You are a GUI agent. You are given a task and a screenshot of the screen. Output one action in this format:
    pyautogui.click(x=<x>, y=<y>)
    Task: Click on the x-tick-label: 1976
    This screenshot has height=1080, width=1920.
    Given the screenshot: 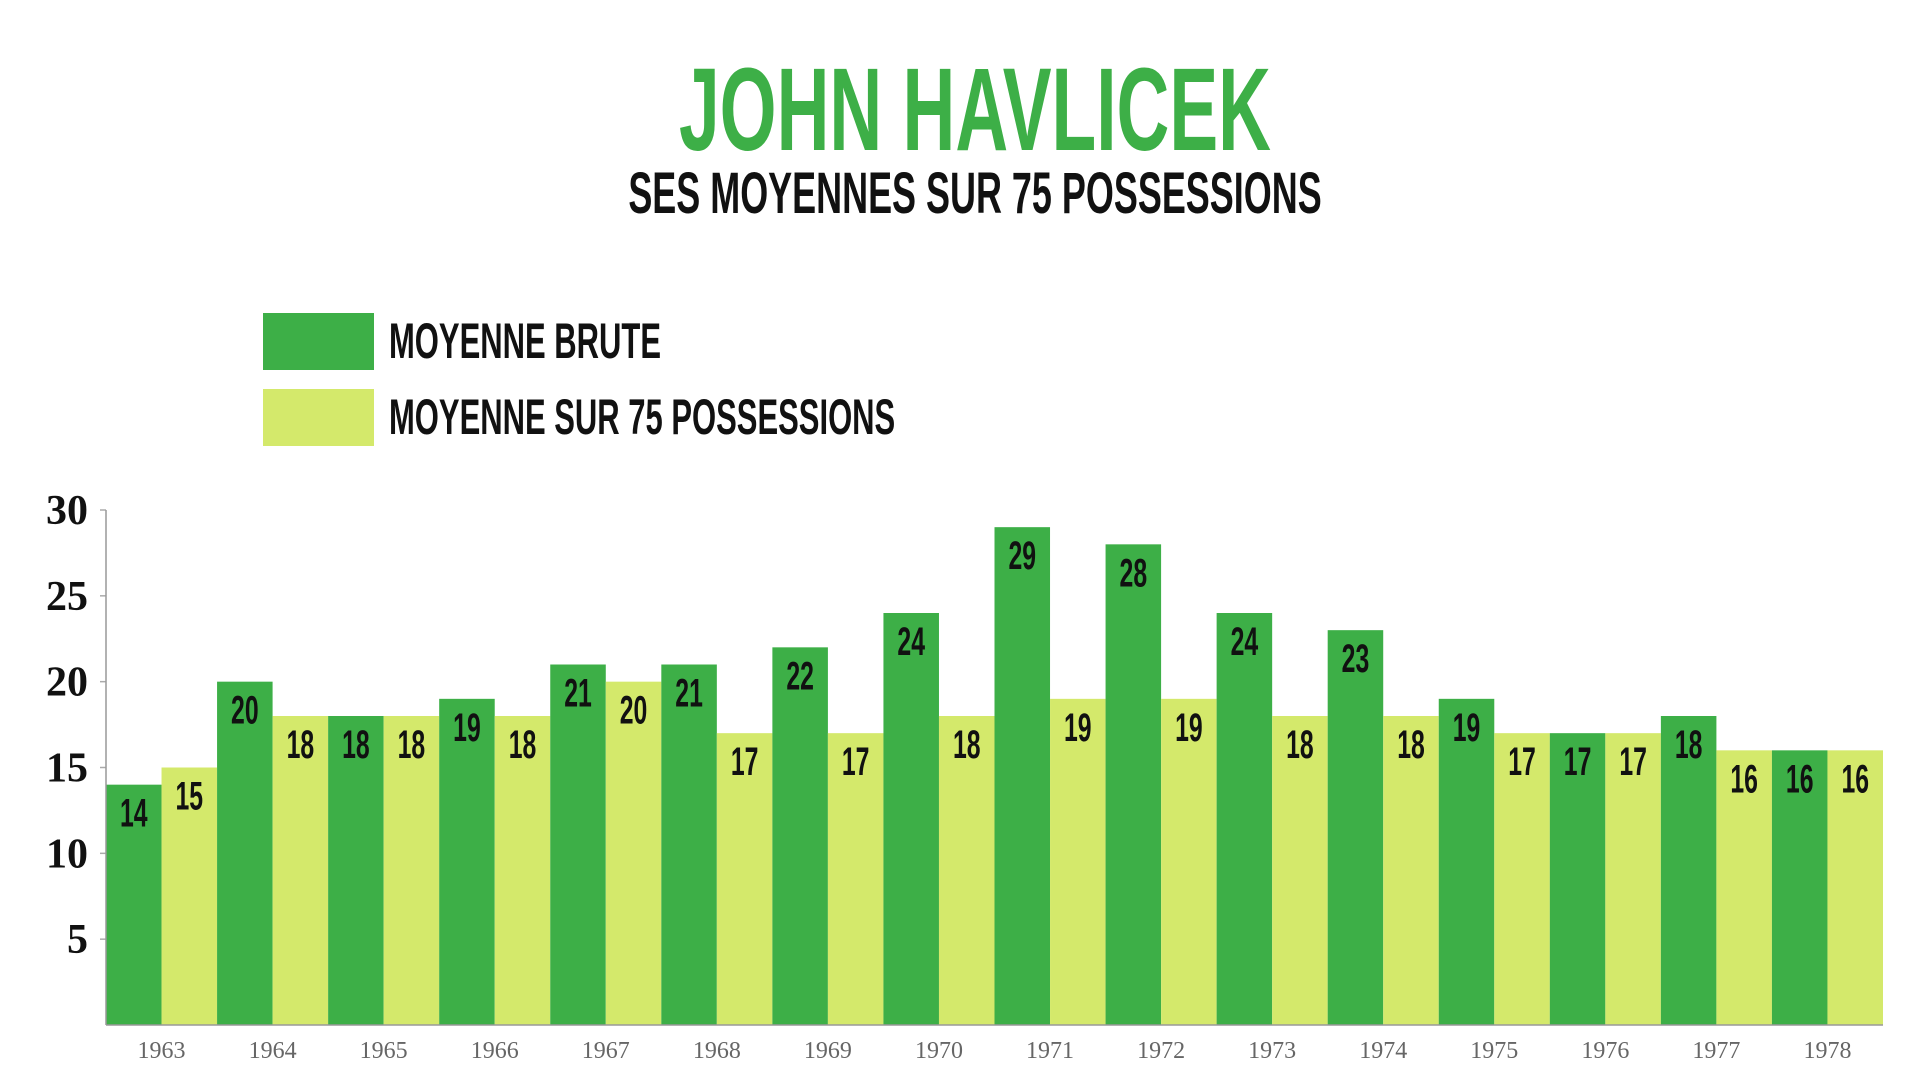 What is the action you would take?
    pyautogui.click(x=1605, y=1051)
    